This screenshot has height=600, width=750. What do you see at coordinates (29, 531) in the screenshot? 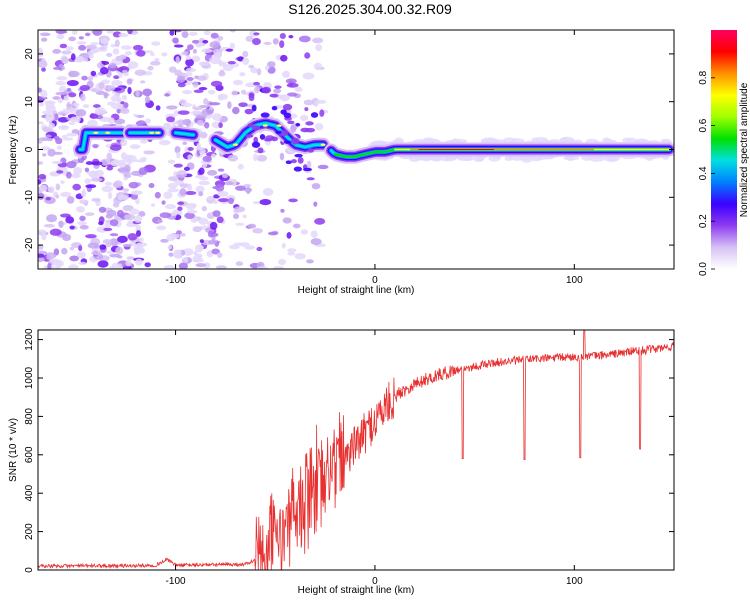
I see `y-tick-label: 200` at bounding box center [29, 531].